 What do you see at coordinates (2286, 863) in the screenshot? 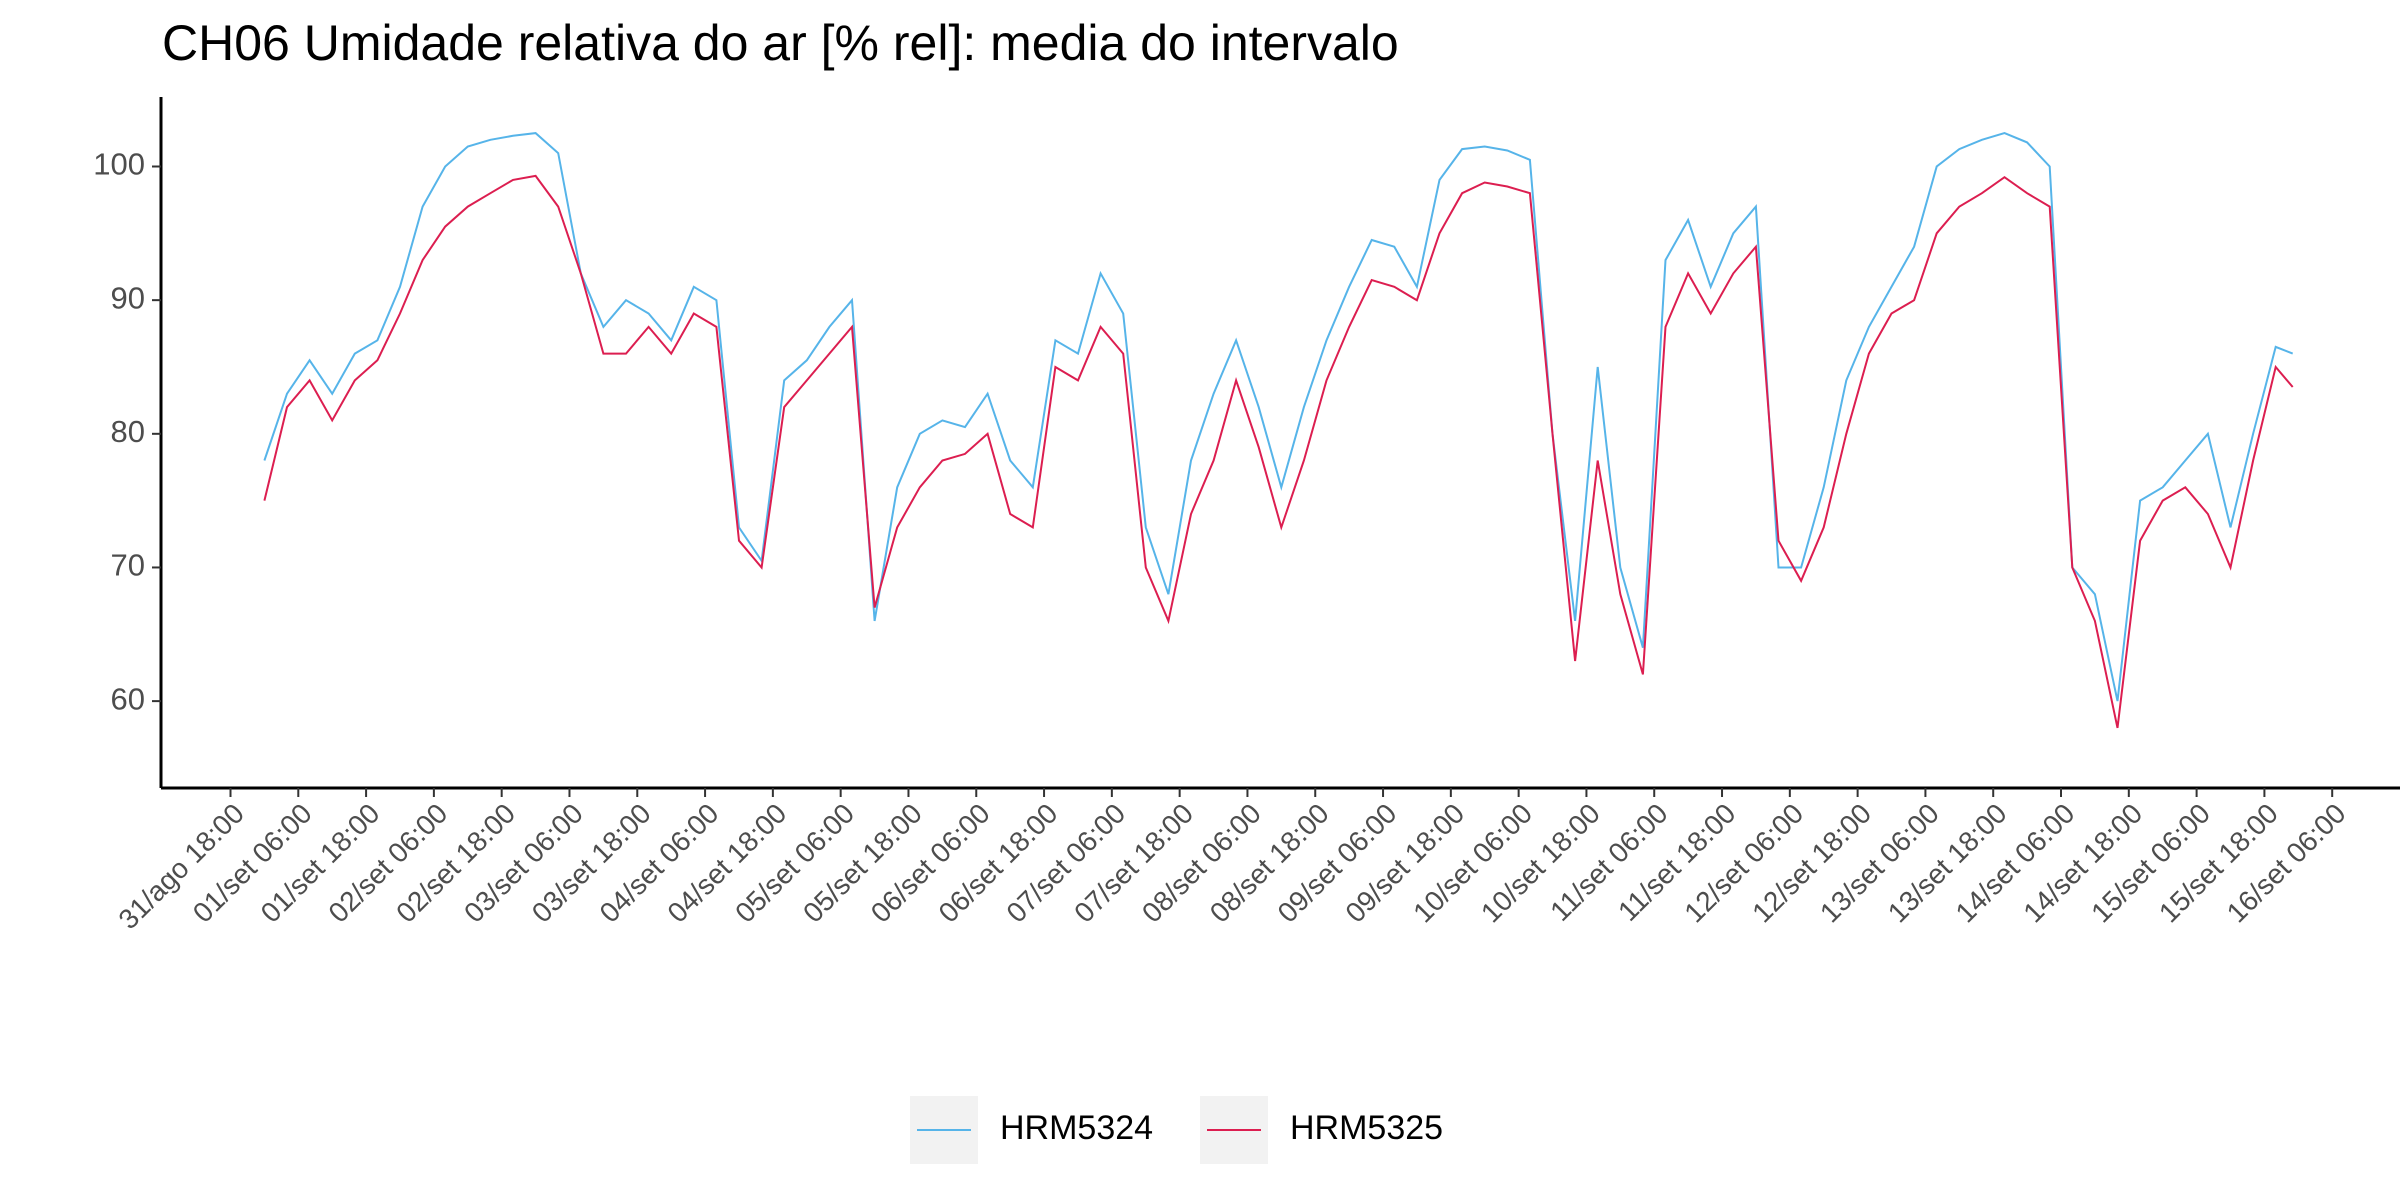
I see `x-tick-label: 16/set 06:00` at bounding box center [2286, 863].